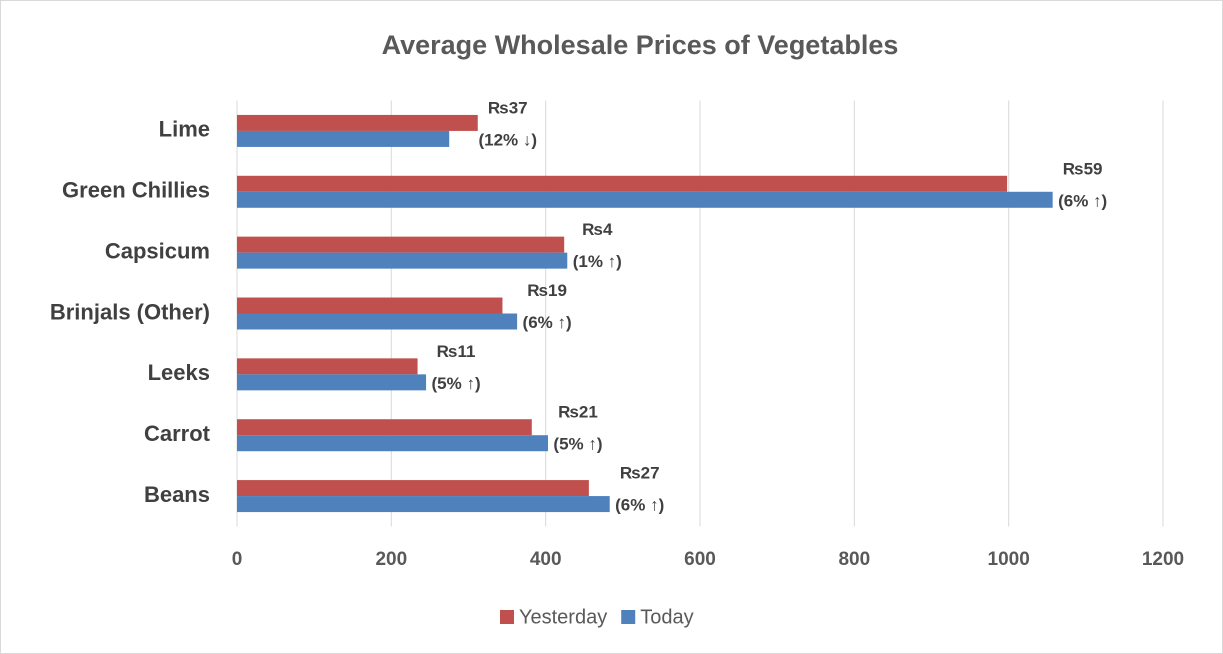  What do you see at coordinates (508, 107) in the screenshot?
I see `annotation: ₨37` at bounding box center [508, 107].